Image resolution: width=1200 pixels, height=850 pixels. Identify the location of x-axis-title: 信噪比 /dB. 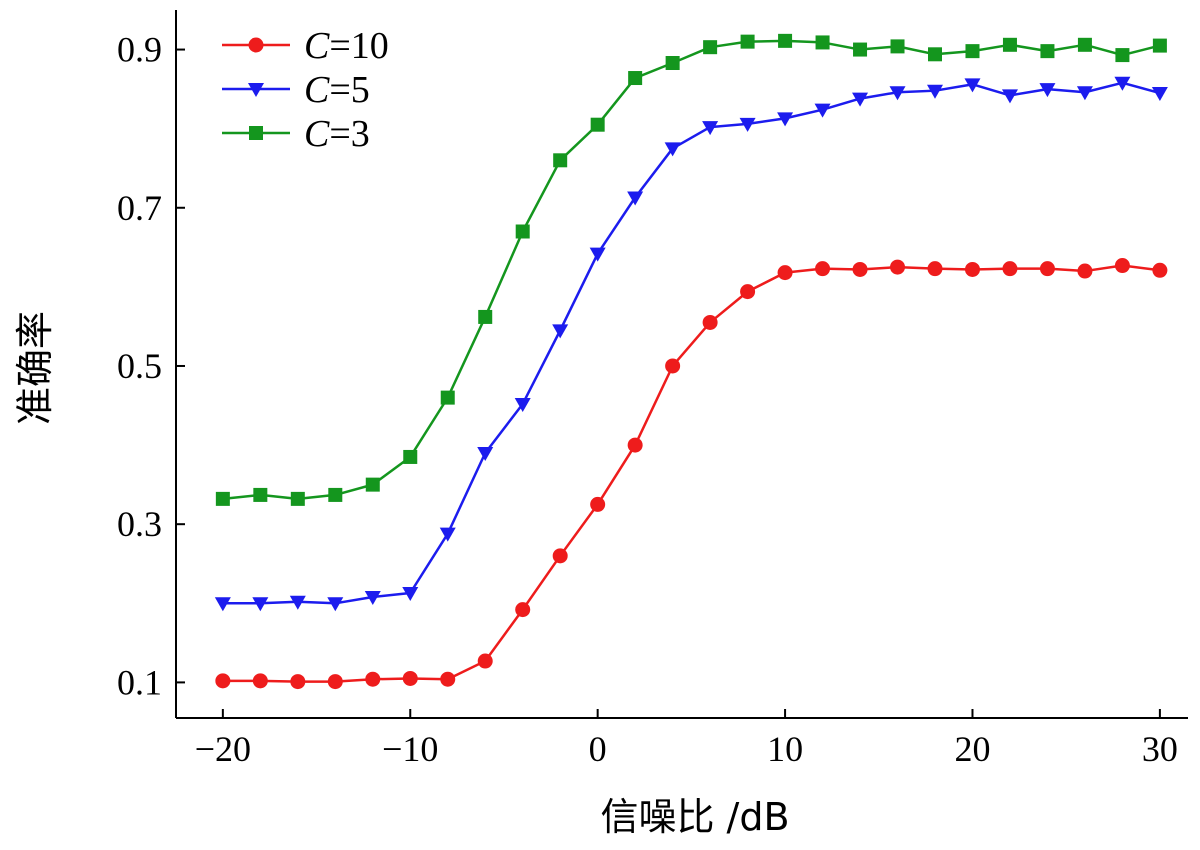
(694, 817).